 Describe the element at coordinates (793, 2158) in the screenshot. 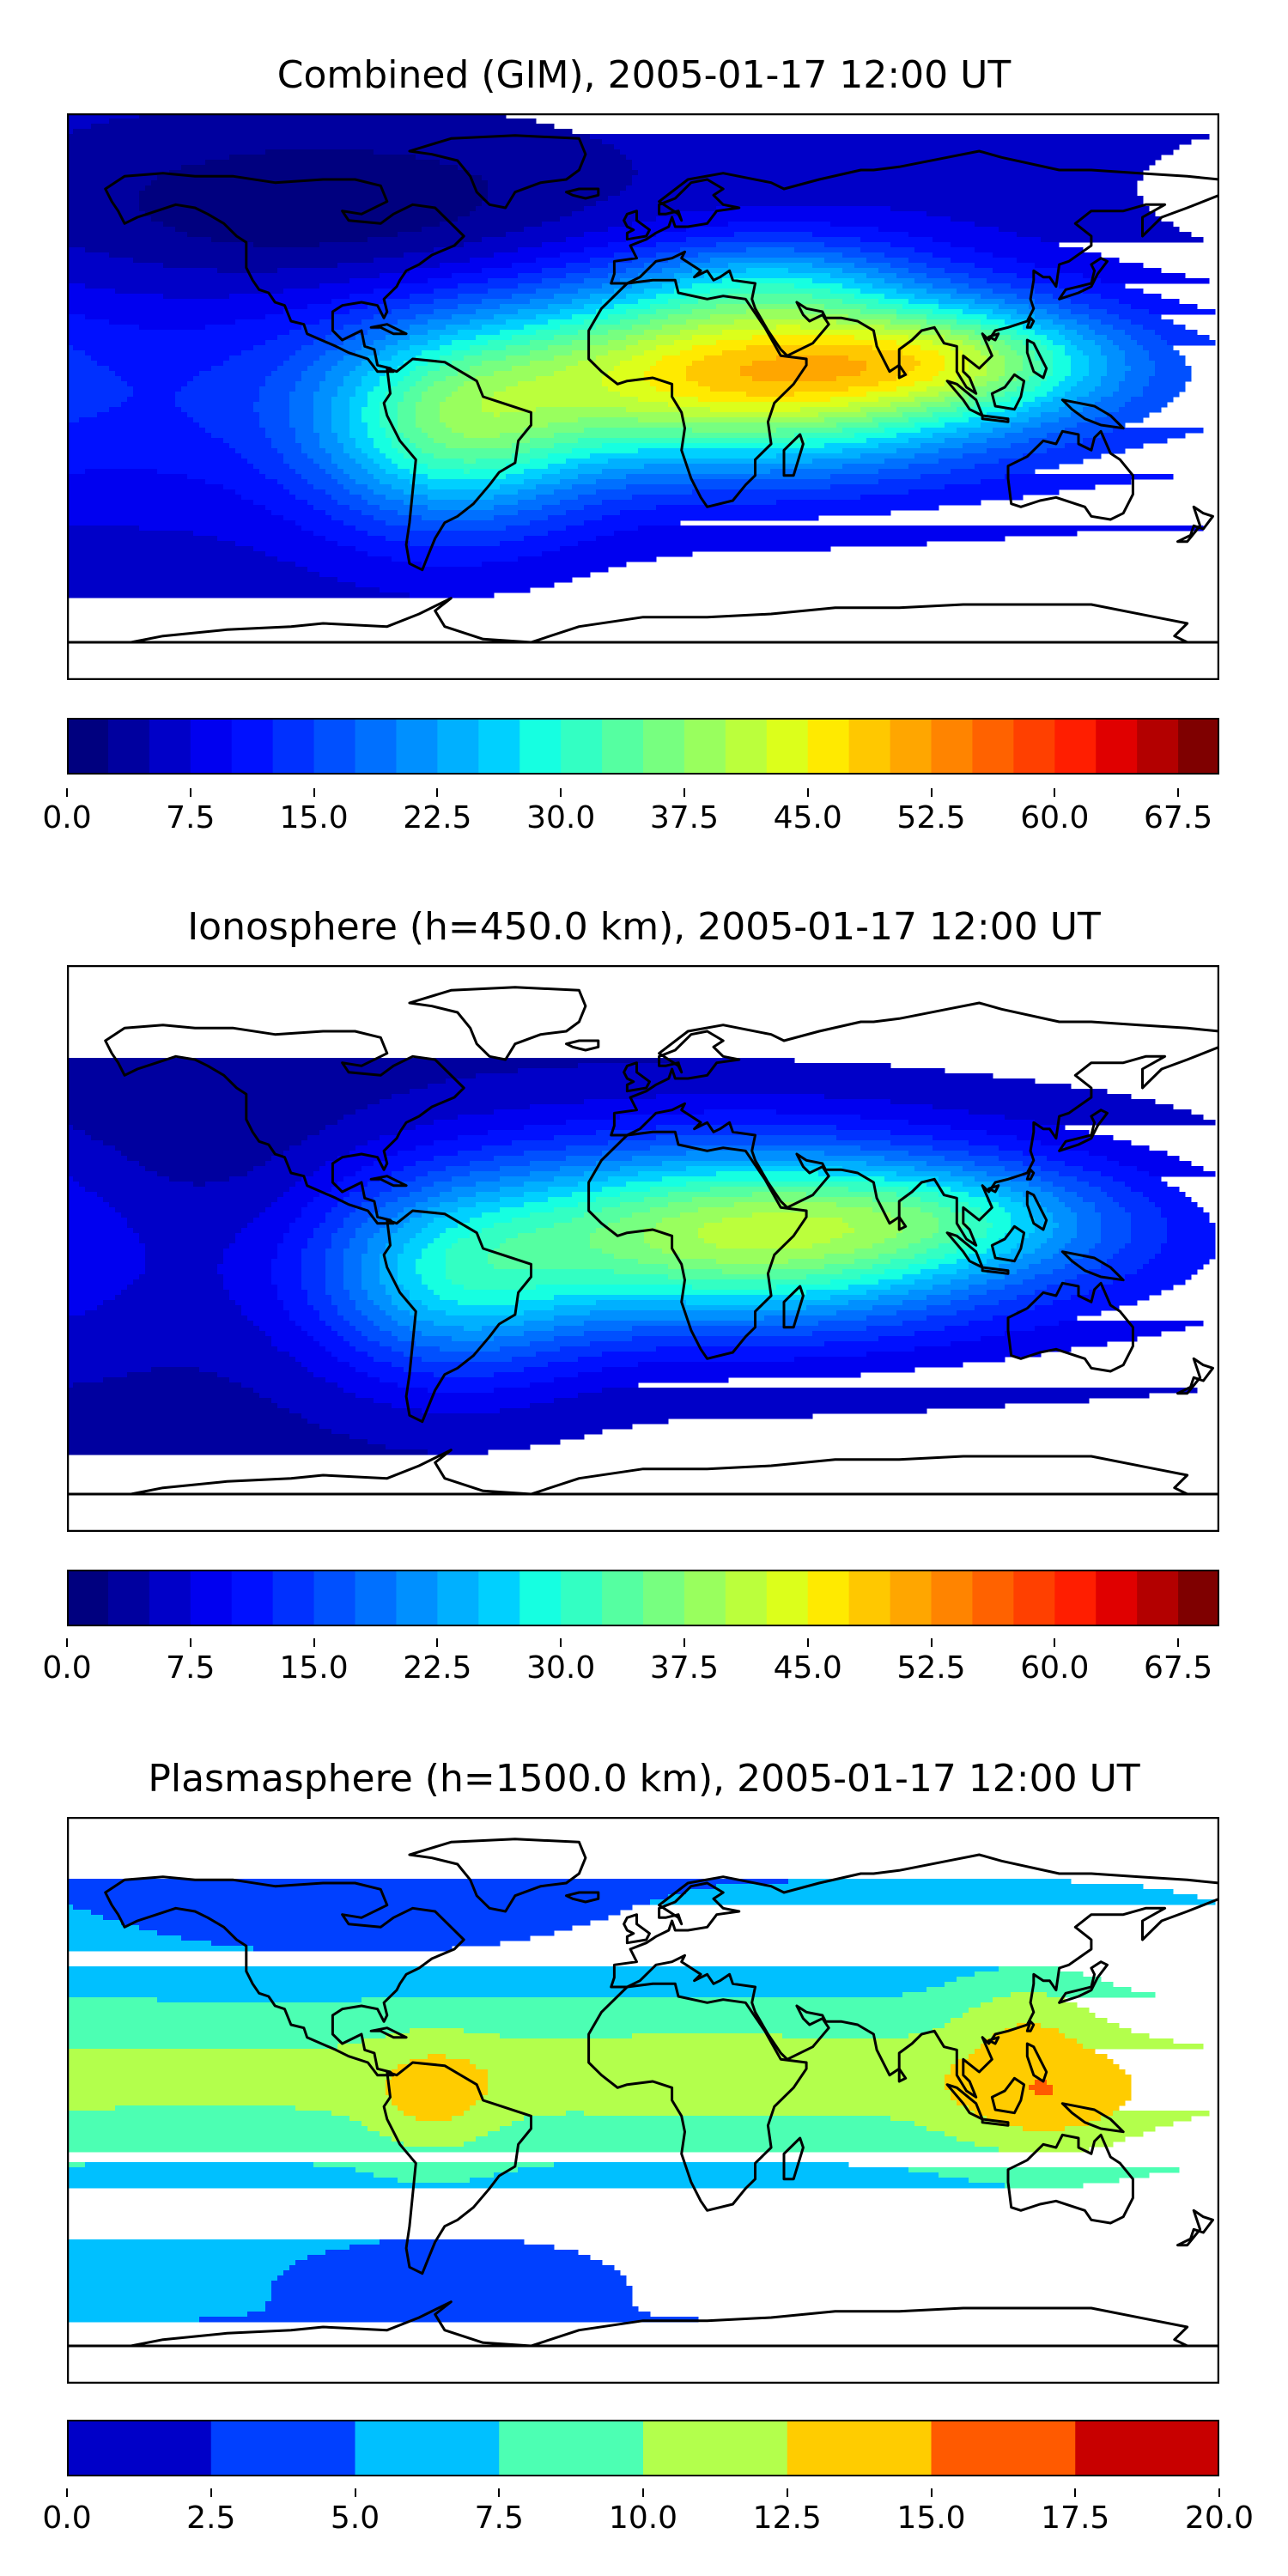

I see `coastline-madagascar` at that location.